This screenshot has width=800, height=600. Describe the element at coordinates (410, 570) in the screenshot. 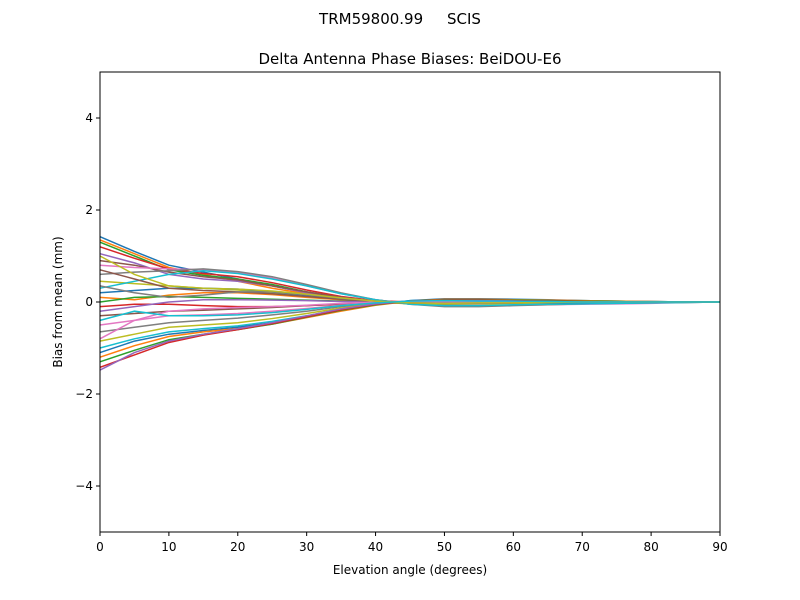

I see `x-axis-label: Elevation angle (degrees)` at that location.